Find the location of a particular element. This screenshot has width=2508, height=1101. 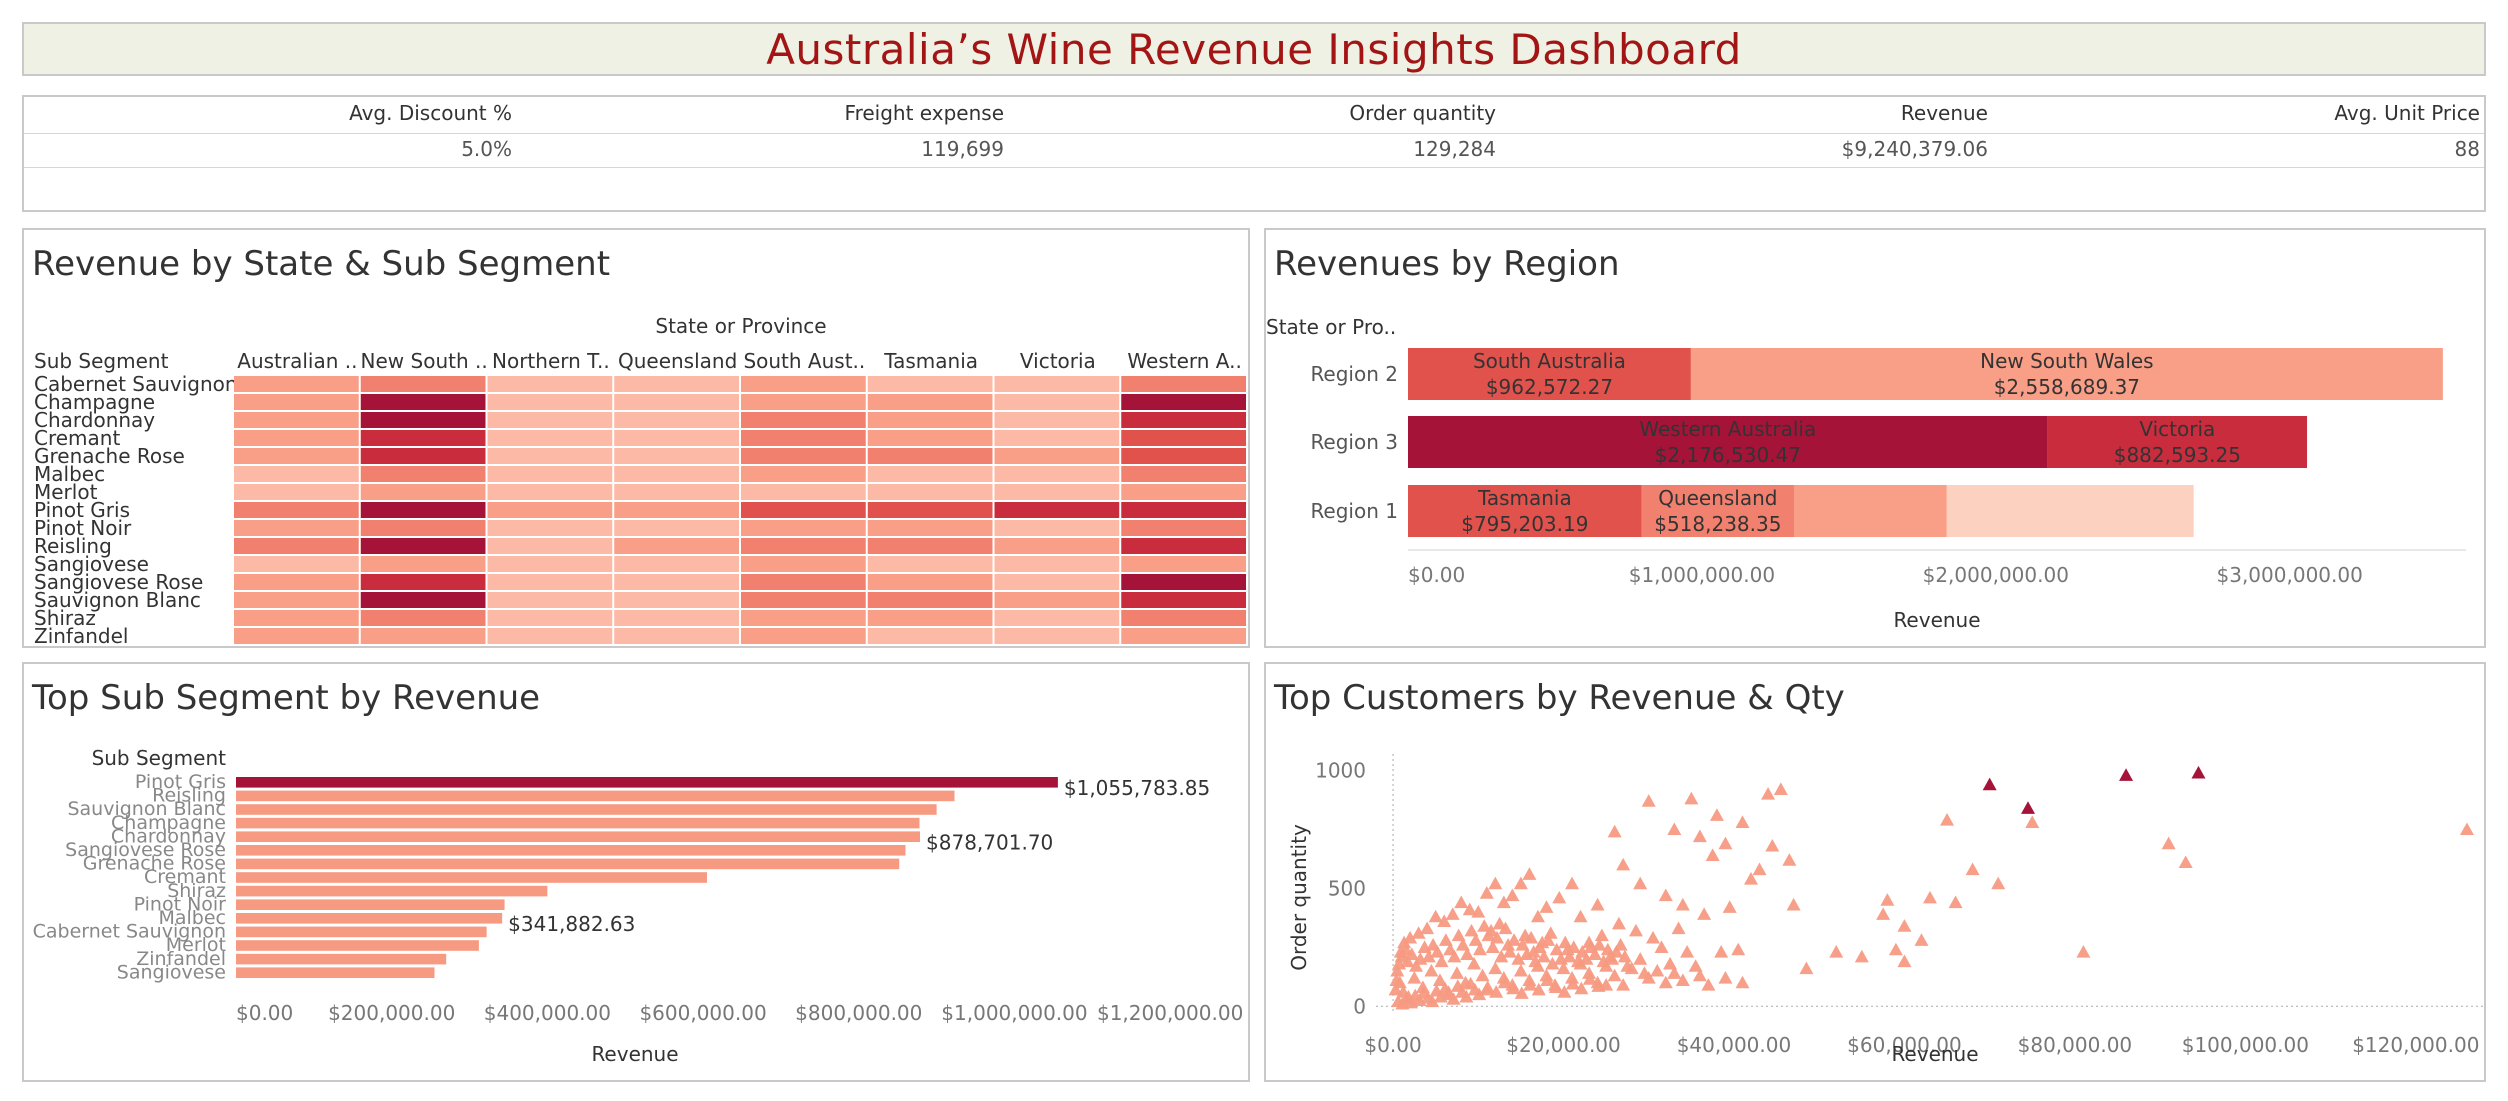

top-customer-point is located at coordinates (2028, 807).